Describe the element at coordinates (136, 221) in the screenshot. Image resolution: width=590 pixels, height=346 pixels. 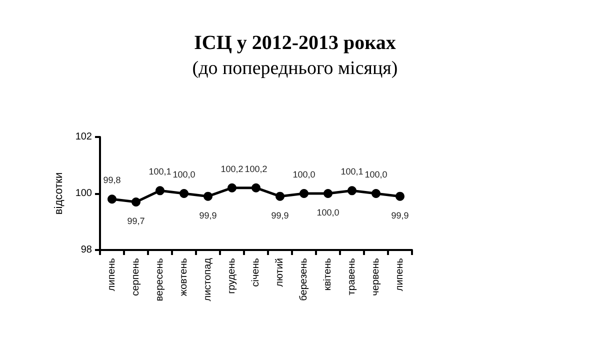
I see `data-label: 99,7` at that location.